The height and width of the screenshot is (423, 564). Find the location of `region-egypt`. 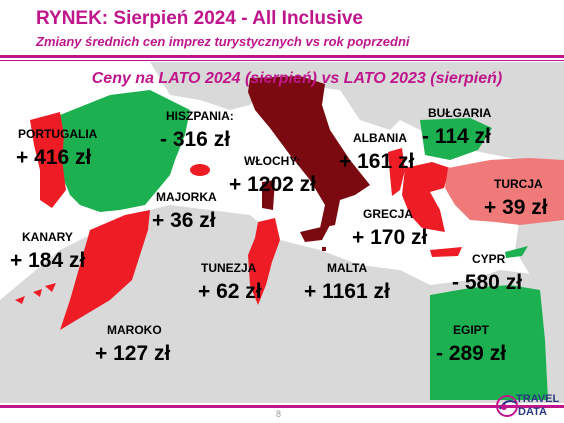

region-egypt is located at coordinates (489, 342).